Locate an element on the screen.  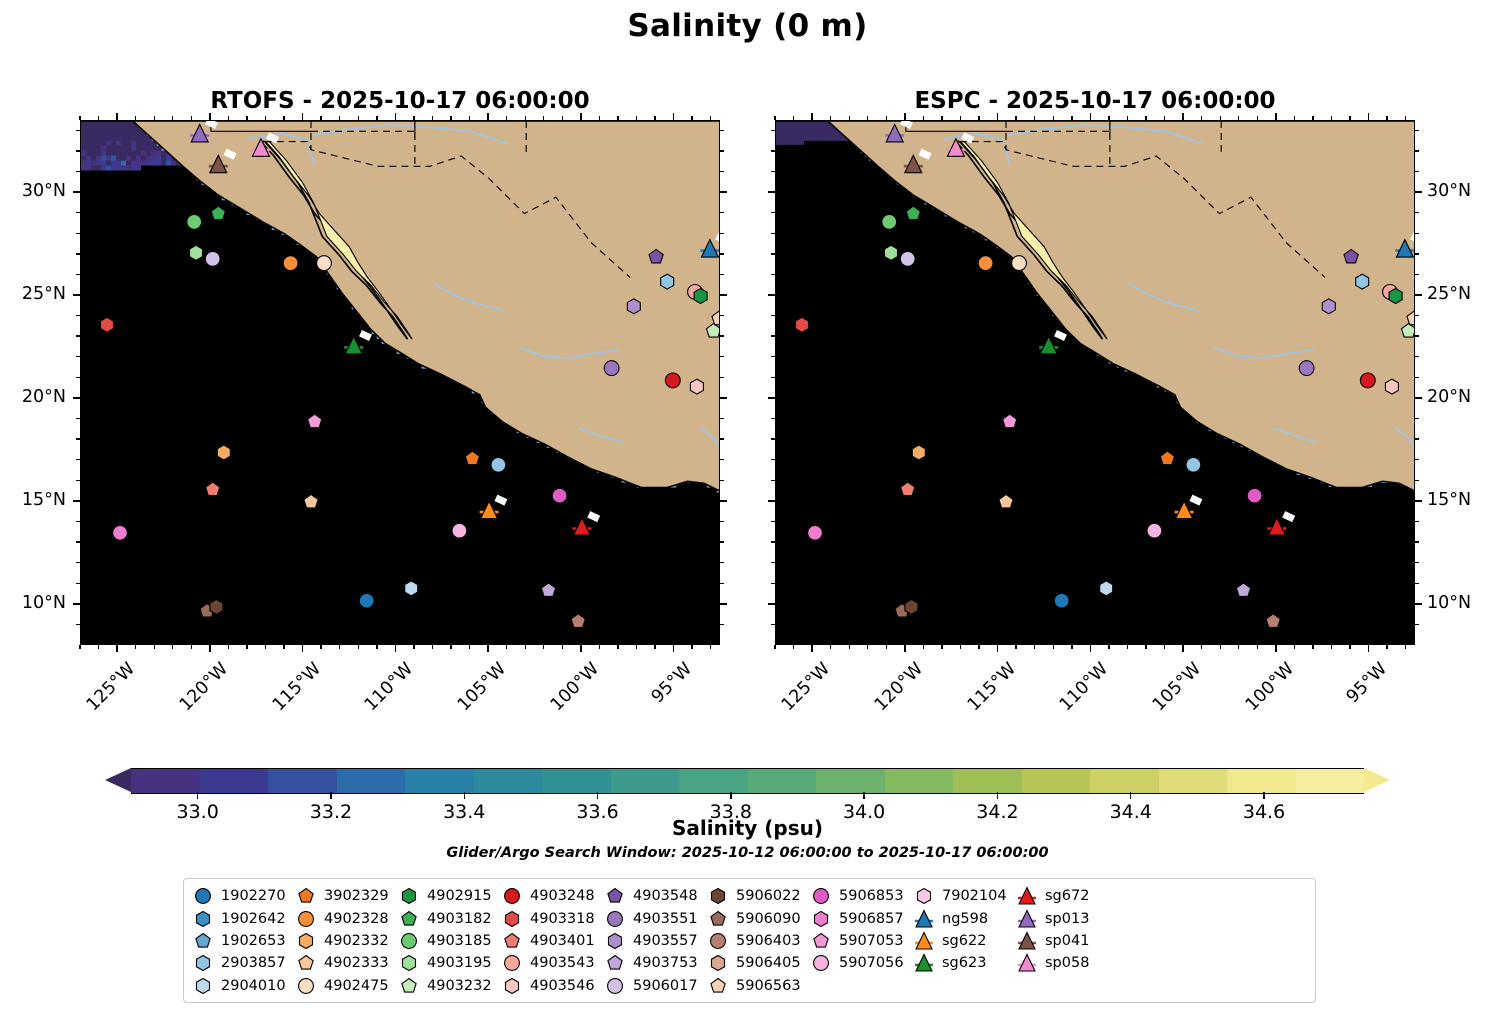
legend-entry-4903182: 4903182 is located at coordinates (447, 918).